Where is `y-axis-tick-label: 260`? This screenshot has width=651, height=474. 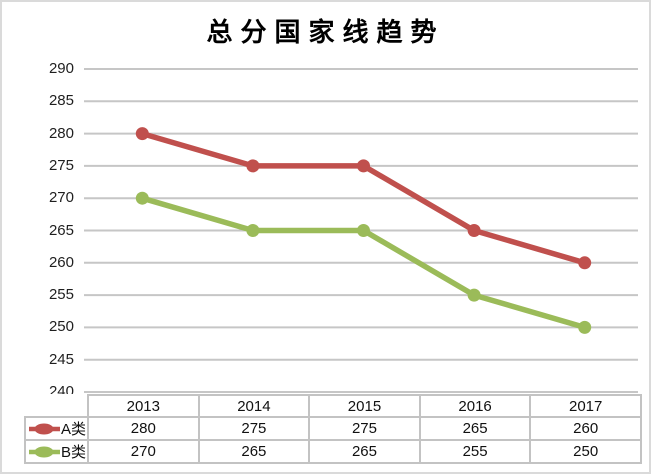 y-axis-tick-label: 260 is located at coordinates (61, 262).